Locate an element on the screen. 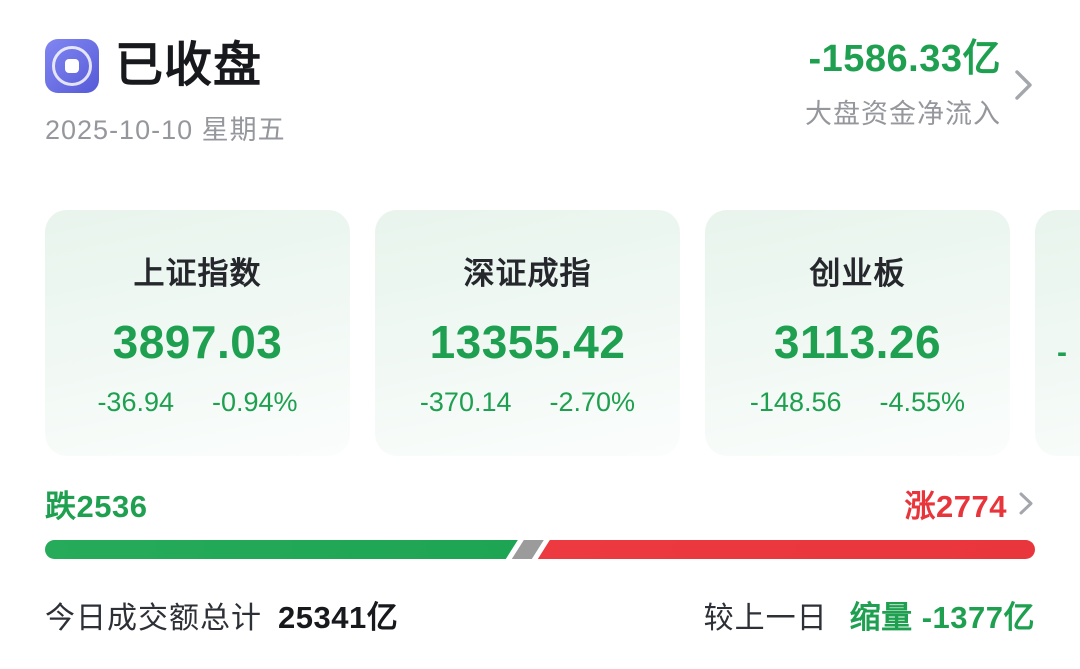 This screenshot has width=1080, height=669. index-change-pct: -4.55% is located at coordinates (922, 402).